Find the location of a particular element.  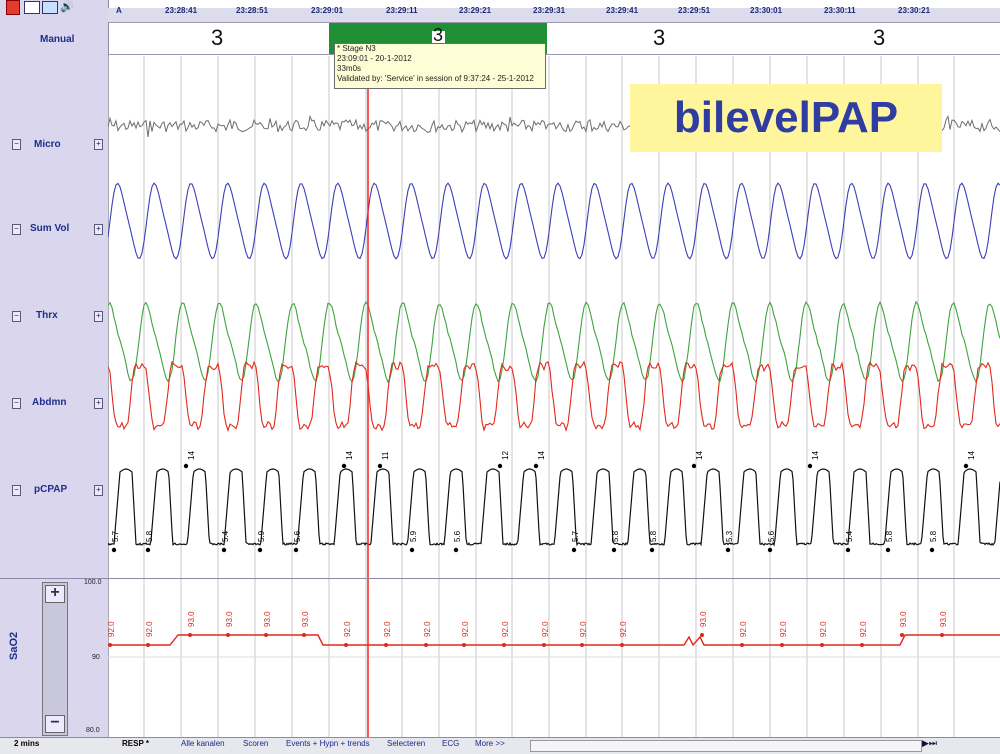

time-marker: A is located at coordinates (119, 10).